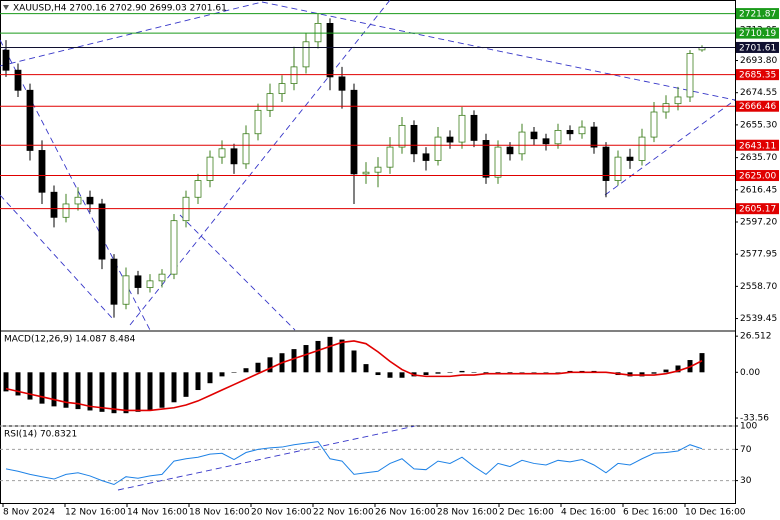 The image size is (780, 520). Describe the element at coordinates (281, 513) in the screenshot. I see `x-tick-label: 20 Nov 16:00` at that location.